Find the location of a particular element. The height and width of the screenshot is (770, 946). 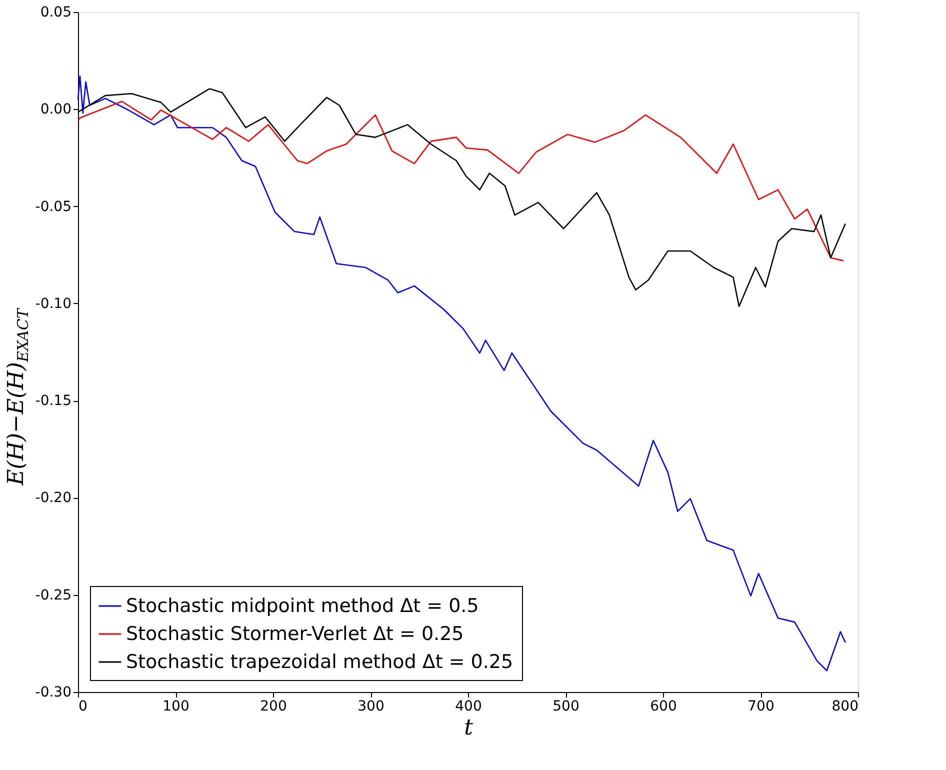

y-tick-label: -0.20 is located at coordinates (53, 498).